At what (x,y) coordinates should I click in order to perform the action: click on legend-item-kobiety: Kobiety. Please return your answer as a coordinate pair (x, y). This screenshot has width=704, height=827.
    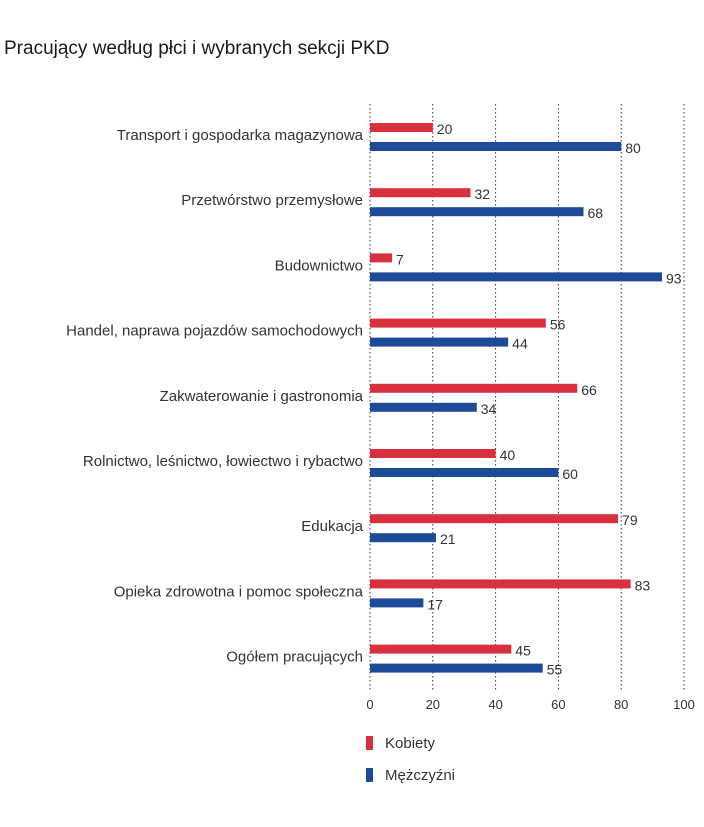
    Looking at the image, I should click on (410, 743).